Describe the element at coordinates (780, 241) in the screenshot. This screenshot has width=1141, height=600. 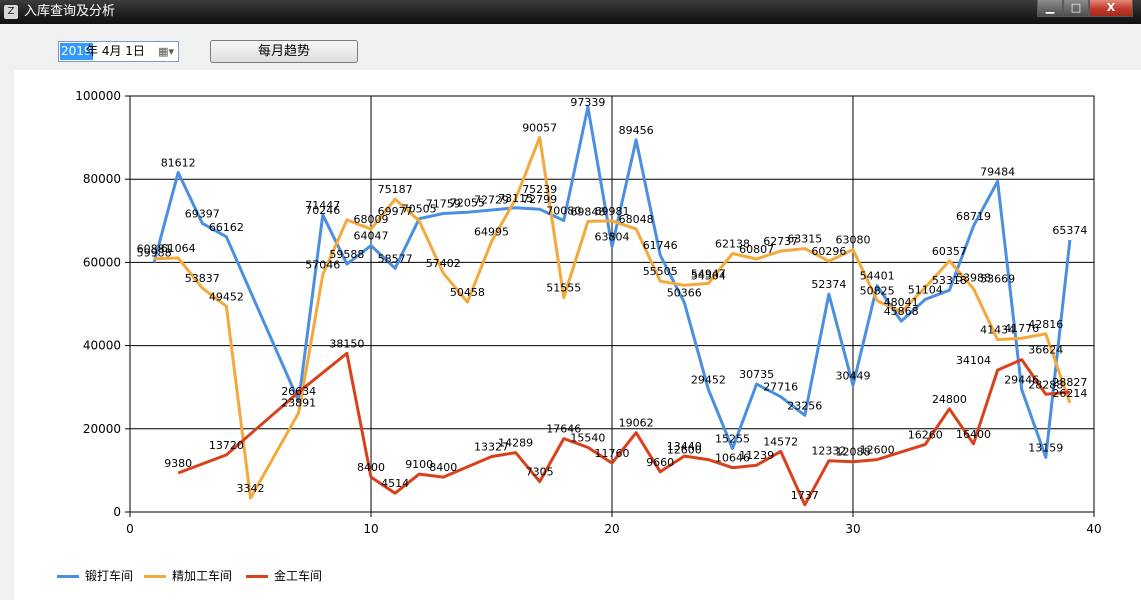
I see `data-label: 62737` at that location.